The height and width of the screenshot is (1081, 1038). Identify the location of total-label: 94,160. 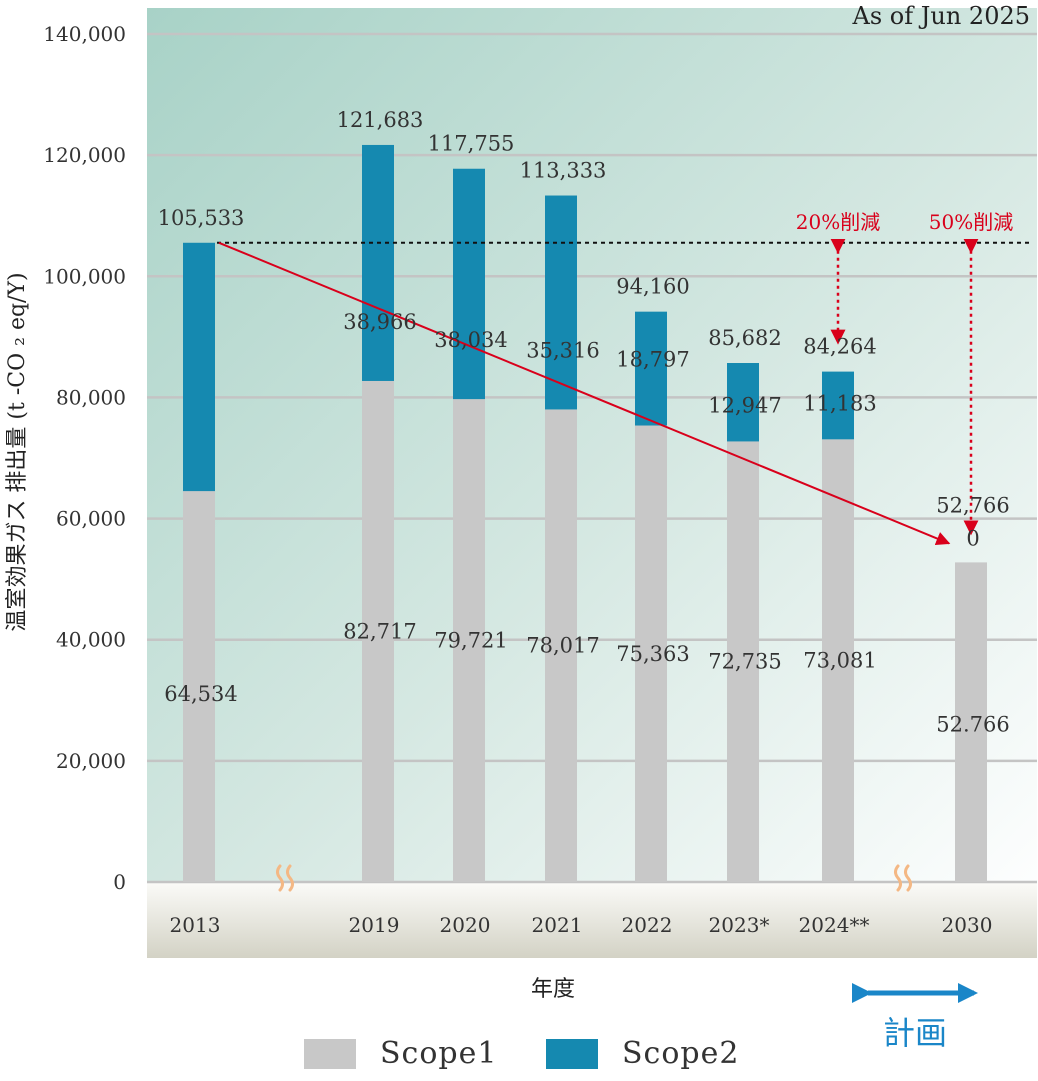
(652, 287).